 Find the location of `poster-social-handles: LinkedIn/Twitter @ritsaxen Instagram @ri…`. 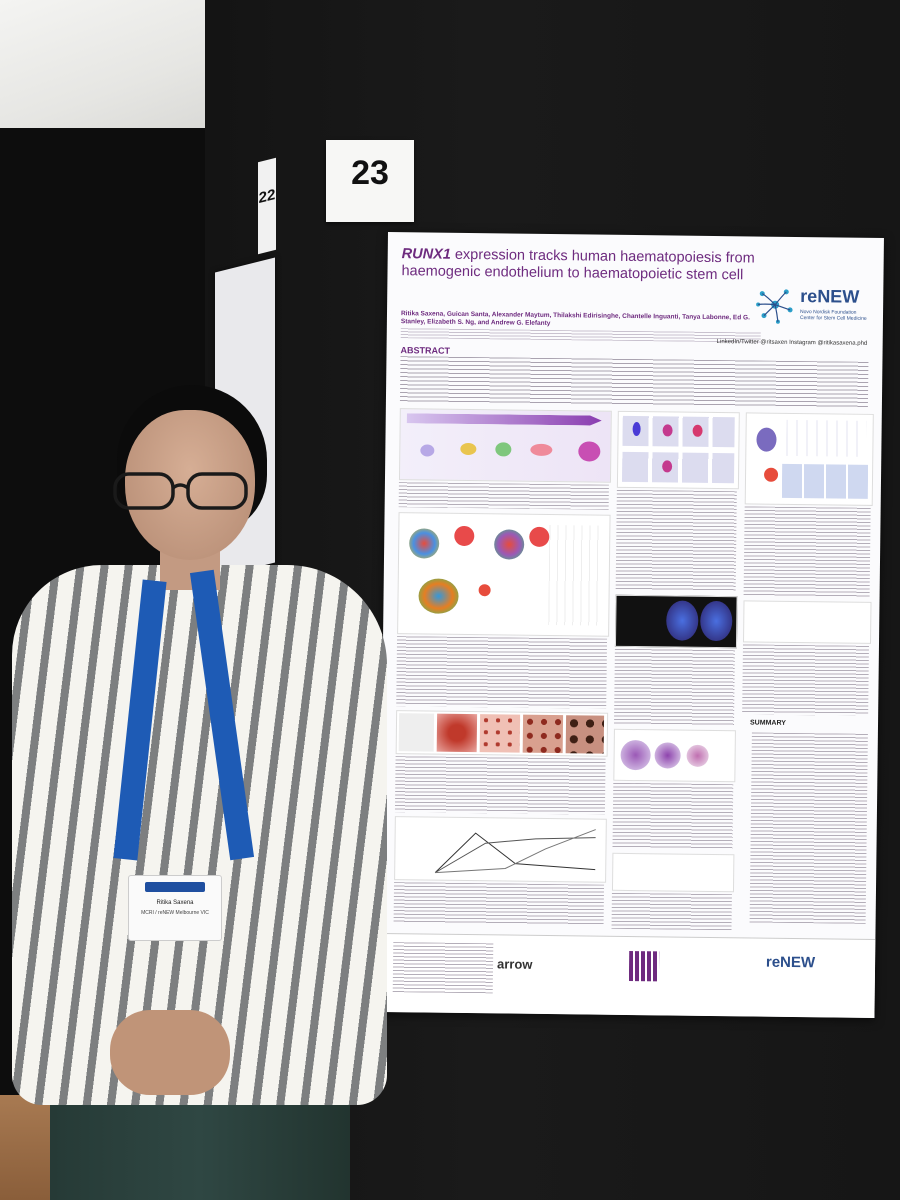

poster-social-handles: LinkedIn/Twitter @ritsaxen Instagram @ri… is located at coordinates (792, 343).